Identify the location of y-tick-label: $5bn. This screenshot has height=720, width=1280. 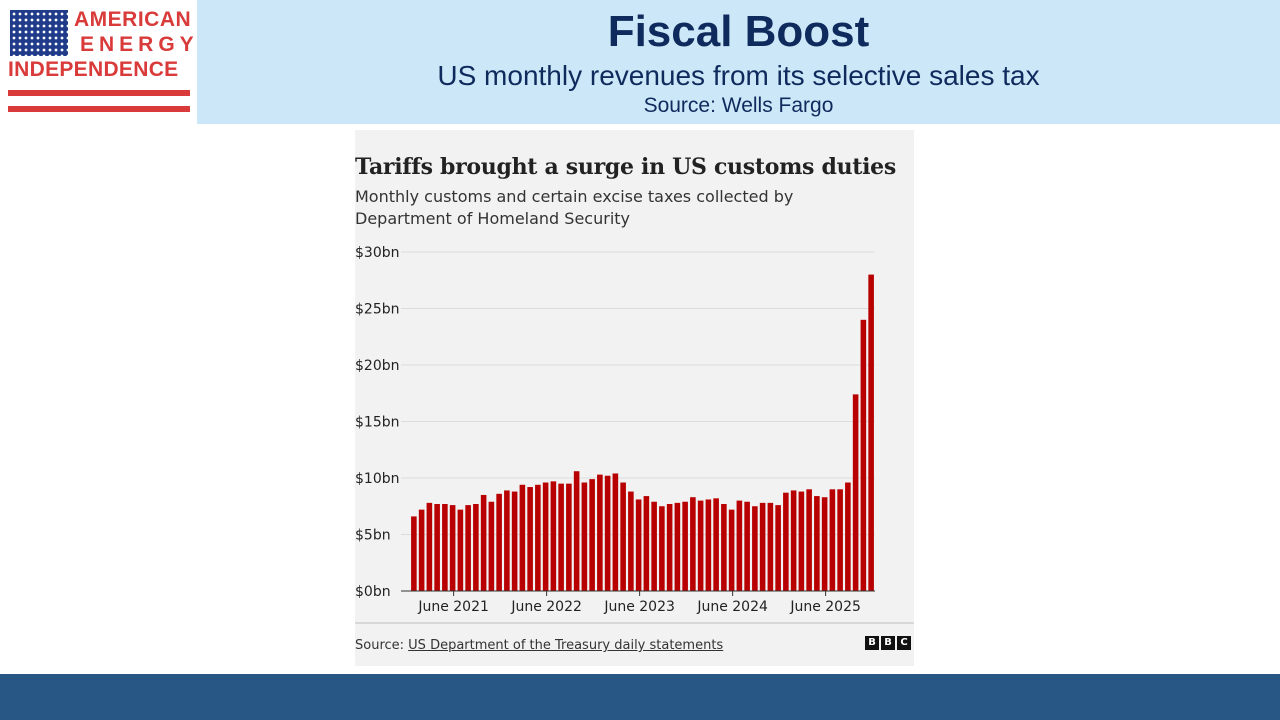
(373, 536).